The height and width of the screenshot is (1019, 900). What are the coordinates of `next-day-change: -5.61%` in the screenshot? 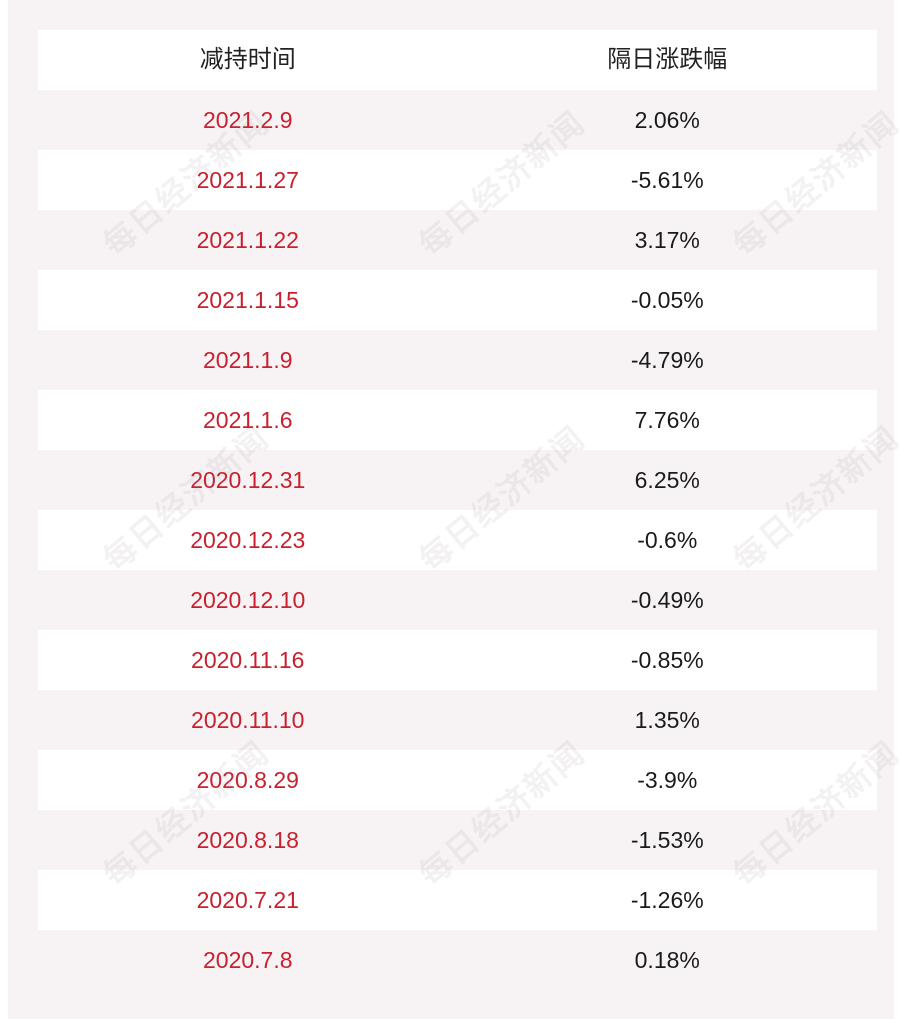 It's located at (667, 180).